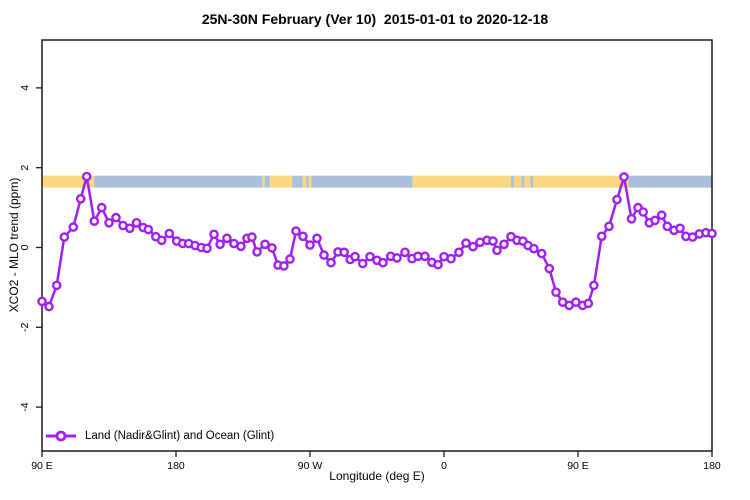  Describe the element at coordinates (25, 406) in the screenshot. I see `y-tick-label: -4` at that location.